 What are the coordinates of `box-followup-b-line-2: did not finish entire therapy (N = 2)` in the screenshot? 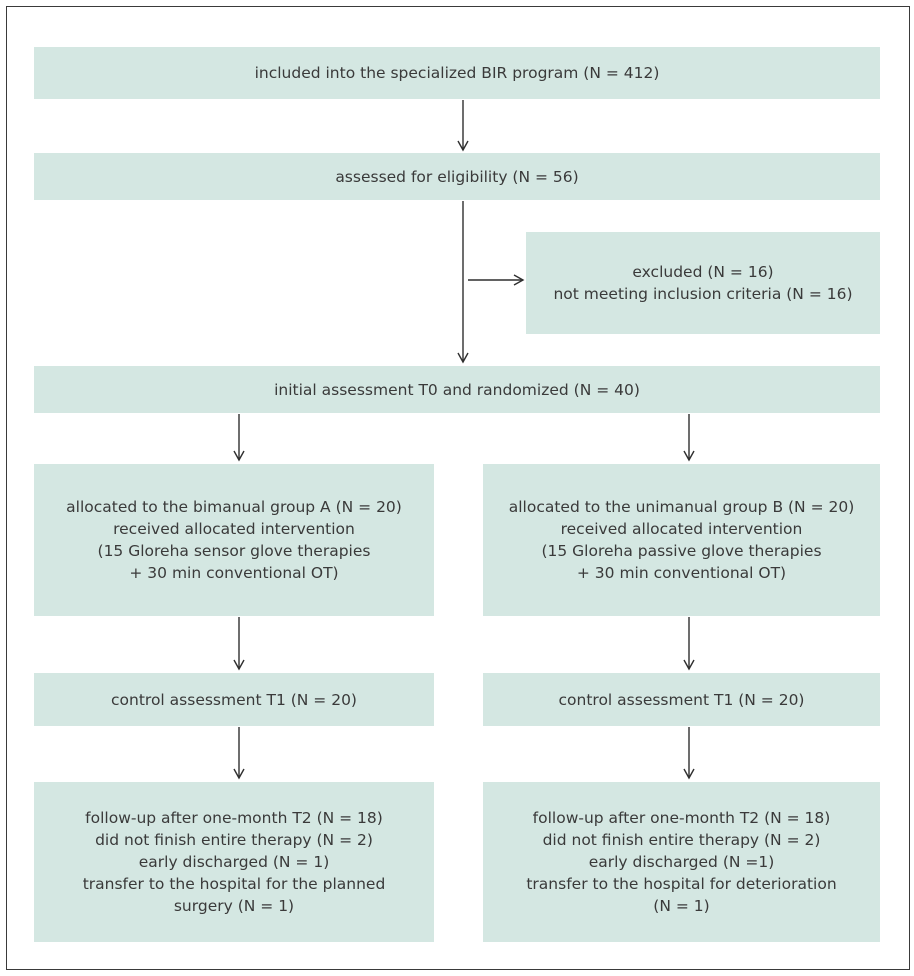 It's located at (681, 840).